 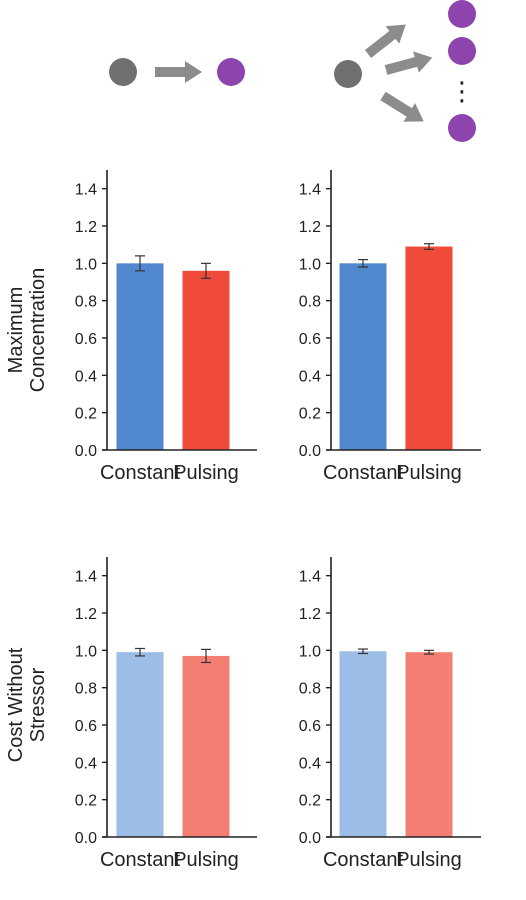 What do you see at coordinates (38, 330) in the screenshot?
I see `y-axis-label-line: Concentration` at bounding box center [38, 330].